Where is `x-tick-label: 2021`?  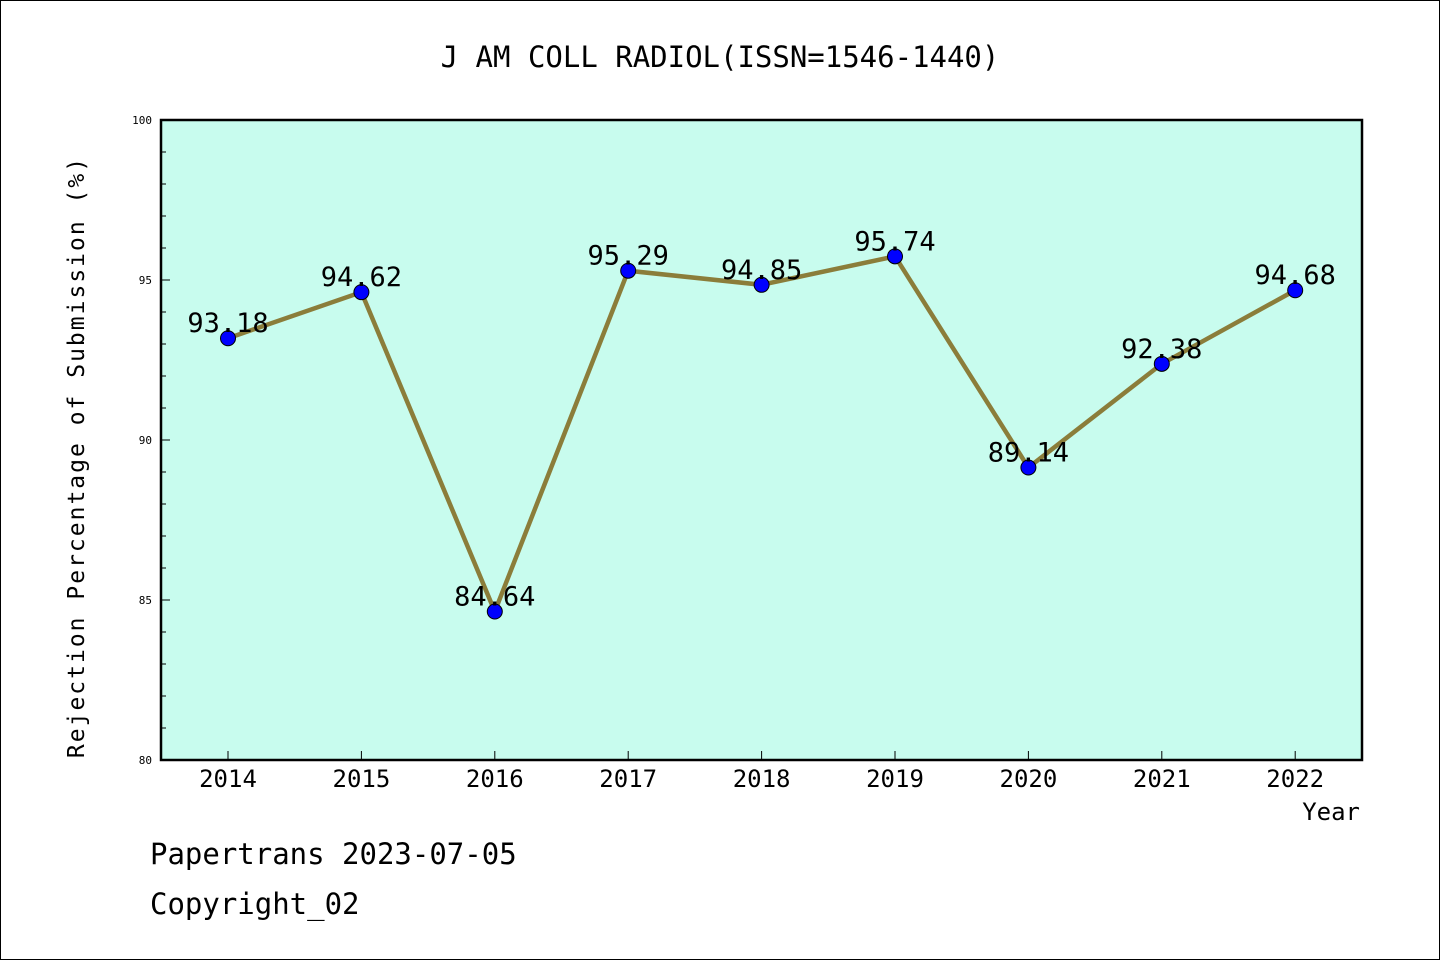
x-tick-label: 2021 is located at coordinates (1162, 779).